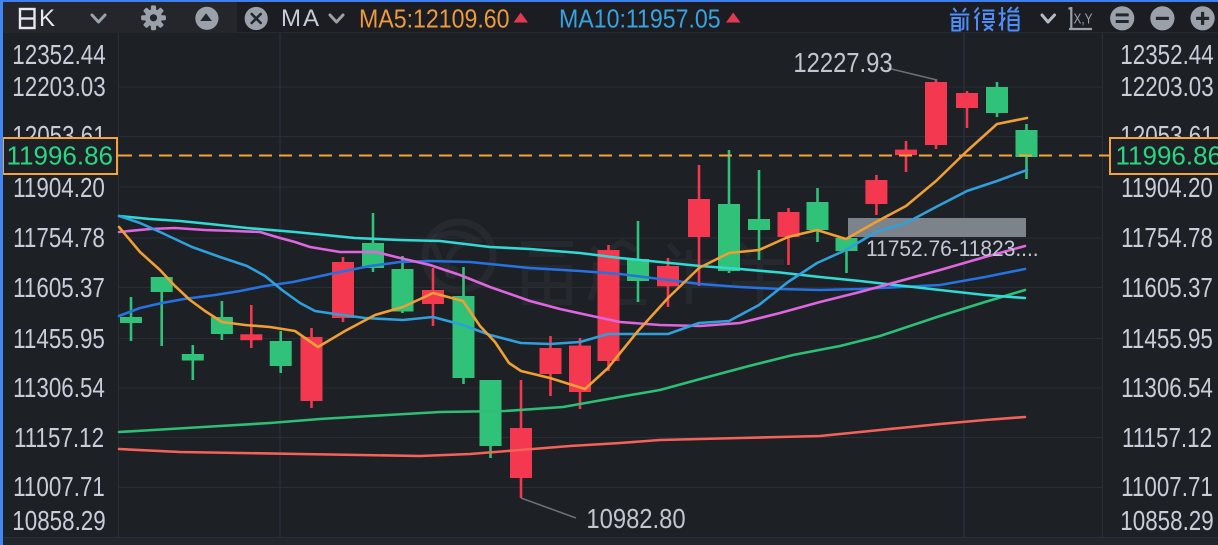  Describe the element at coordinates (1083, 20) in the screenshot. I see `svg-text: X,Y` at that location.